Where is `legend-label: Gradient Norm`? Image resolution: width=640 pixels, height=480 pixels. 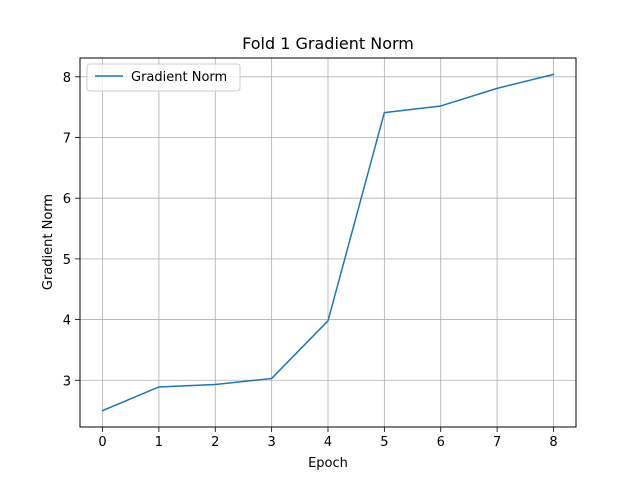
legend-label: Gradient Norm is located at coordinates (179, 77).